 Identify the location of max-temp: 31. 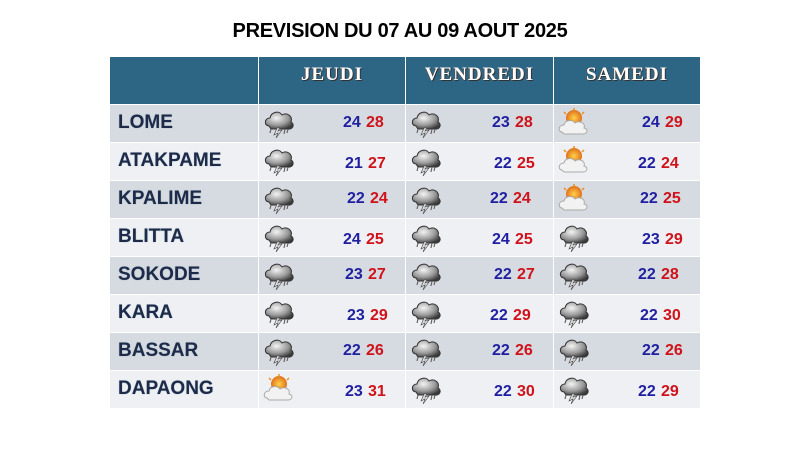
(377, 391).